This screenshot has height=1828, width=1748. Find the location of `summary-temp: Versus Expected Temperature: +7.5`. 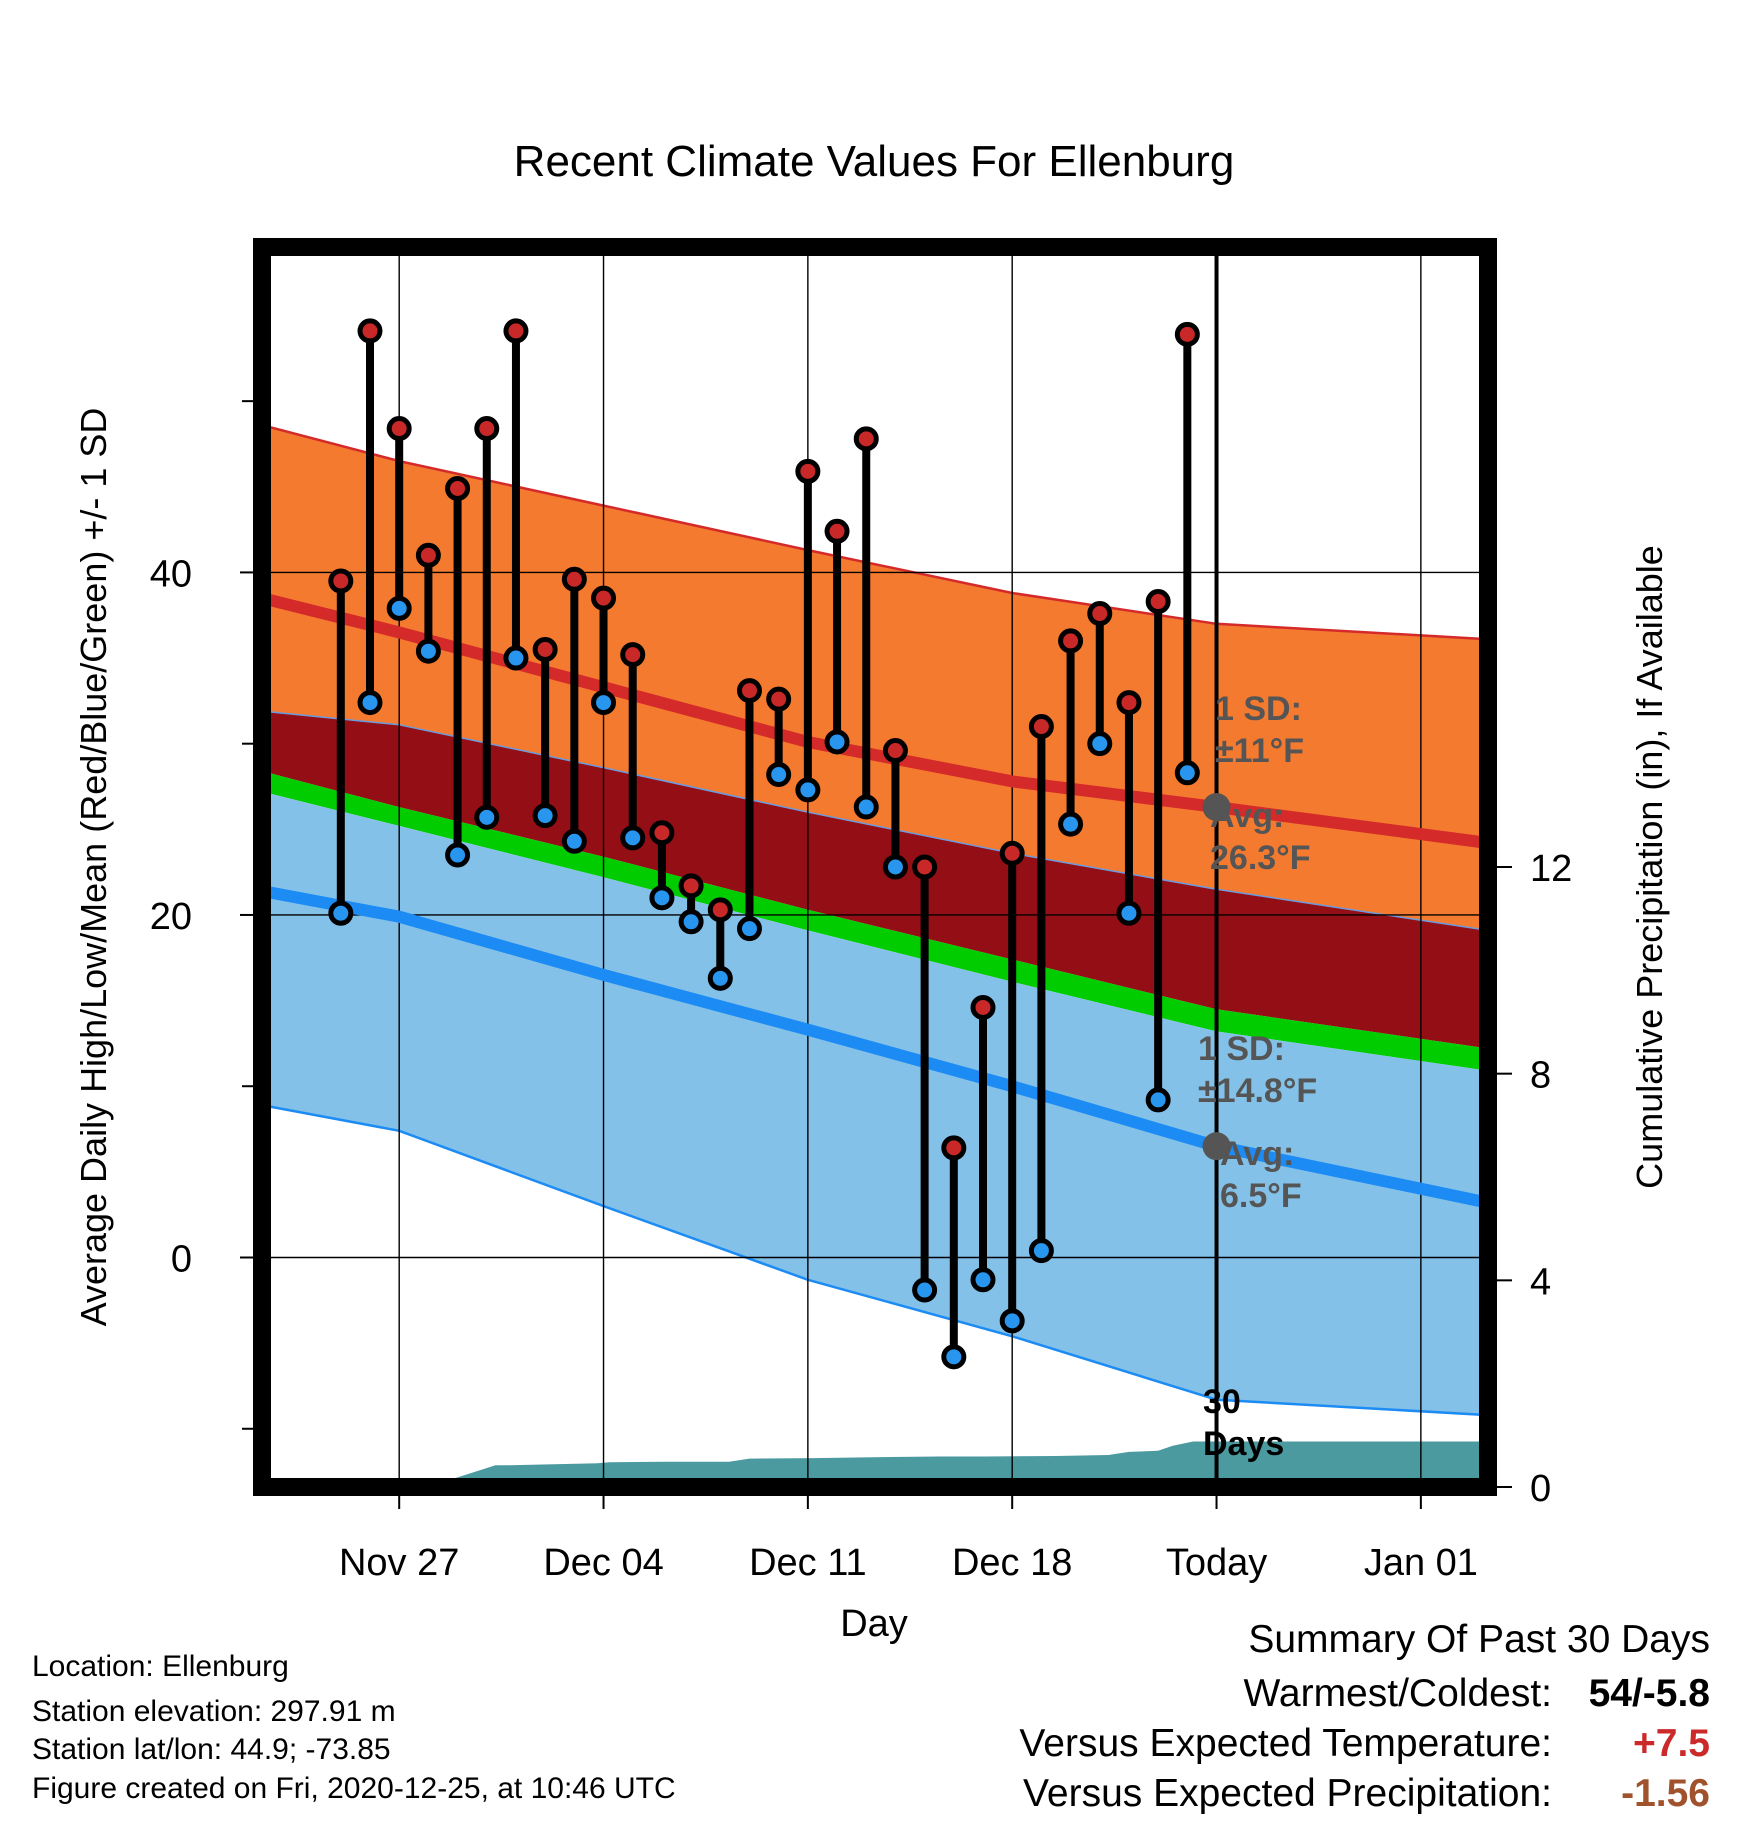

summary-temp: Versus Expected Temperature: +7.5 is located at coordinates (1364, 1744).